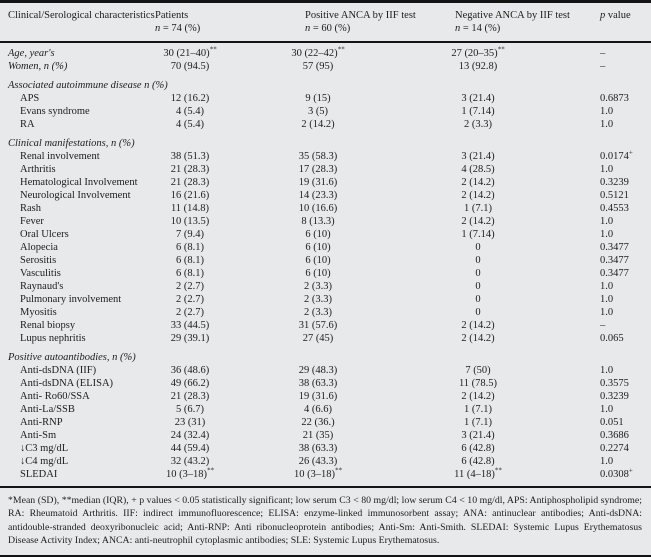  I want to click on section-header-label: Positive autoantibodies, n (%), so click(72, 357).